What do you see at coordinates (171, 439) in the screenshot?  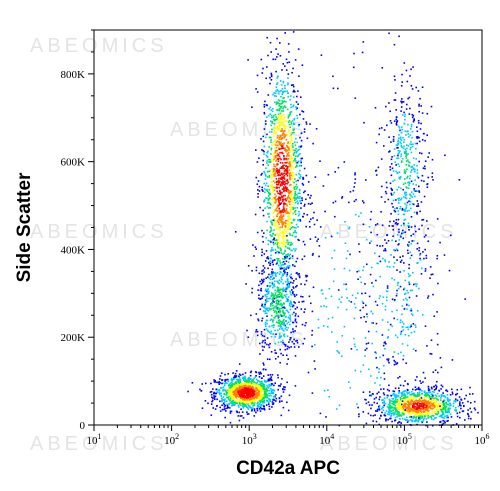 I see `x-tick-label: 102` at bounding box center [171, 439].